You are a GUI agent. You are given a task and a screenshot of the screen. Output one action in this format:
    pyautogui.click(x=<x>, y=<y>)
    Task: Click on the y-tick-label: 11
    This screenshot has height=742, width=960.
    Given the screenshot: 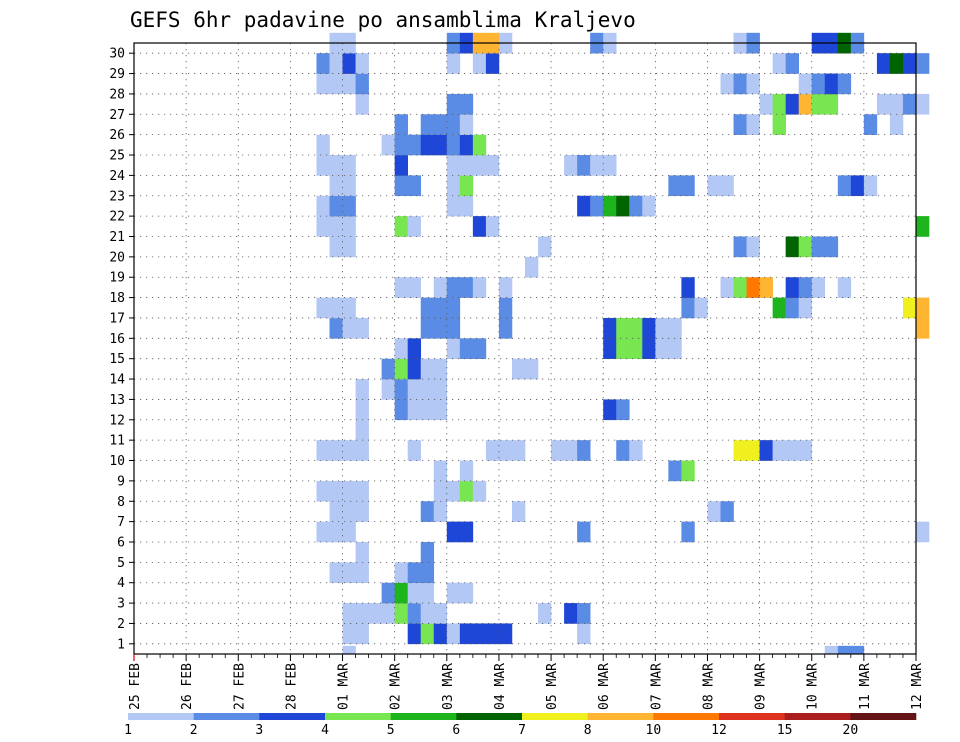 What is the action you would take?
    pyautogui.click(x=117, y=441)
    